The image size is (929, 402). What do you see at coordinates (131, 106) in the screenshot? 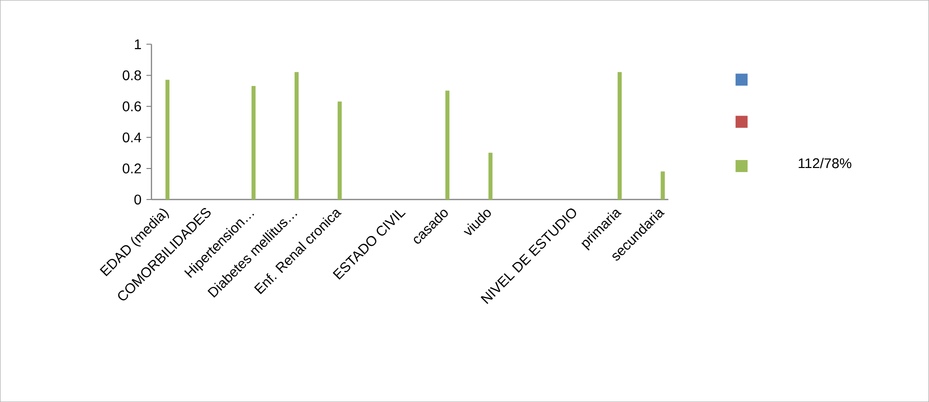
I see `y-tick-label: 0.6` at bounding box center [131, 106].